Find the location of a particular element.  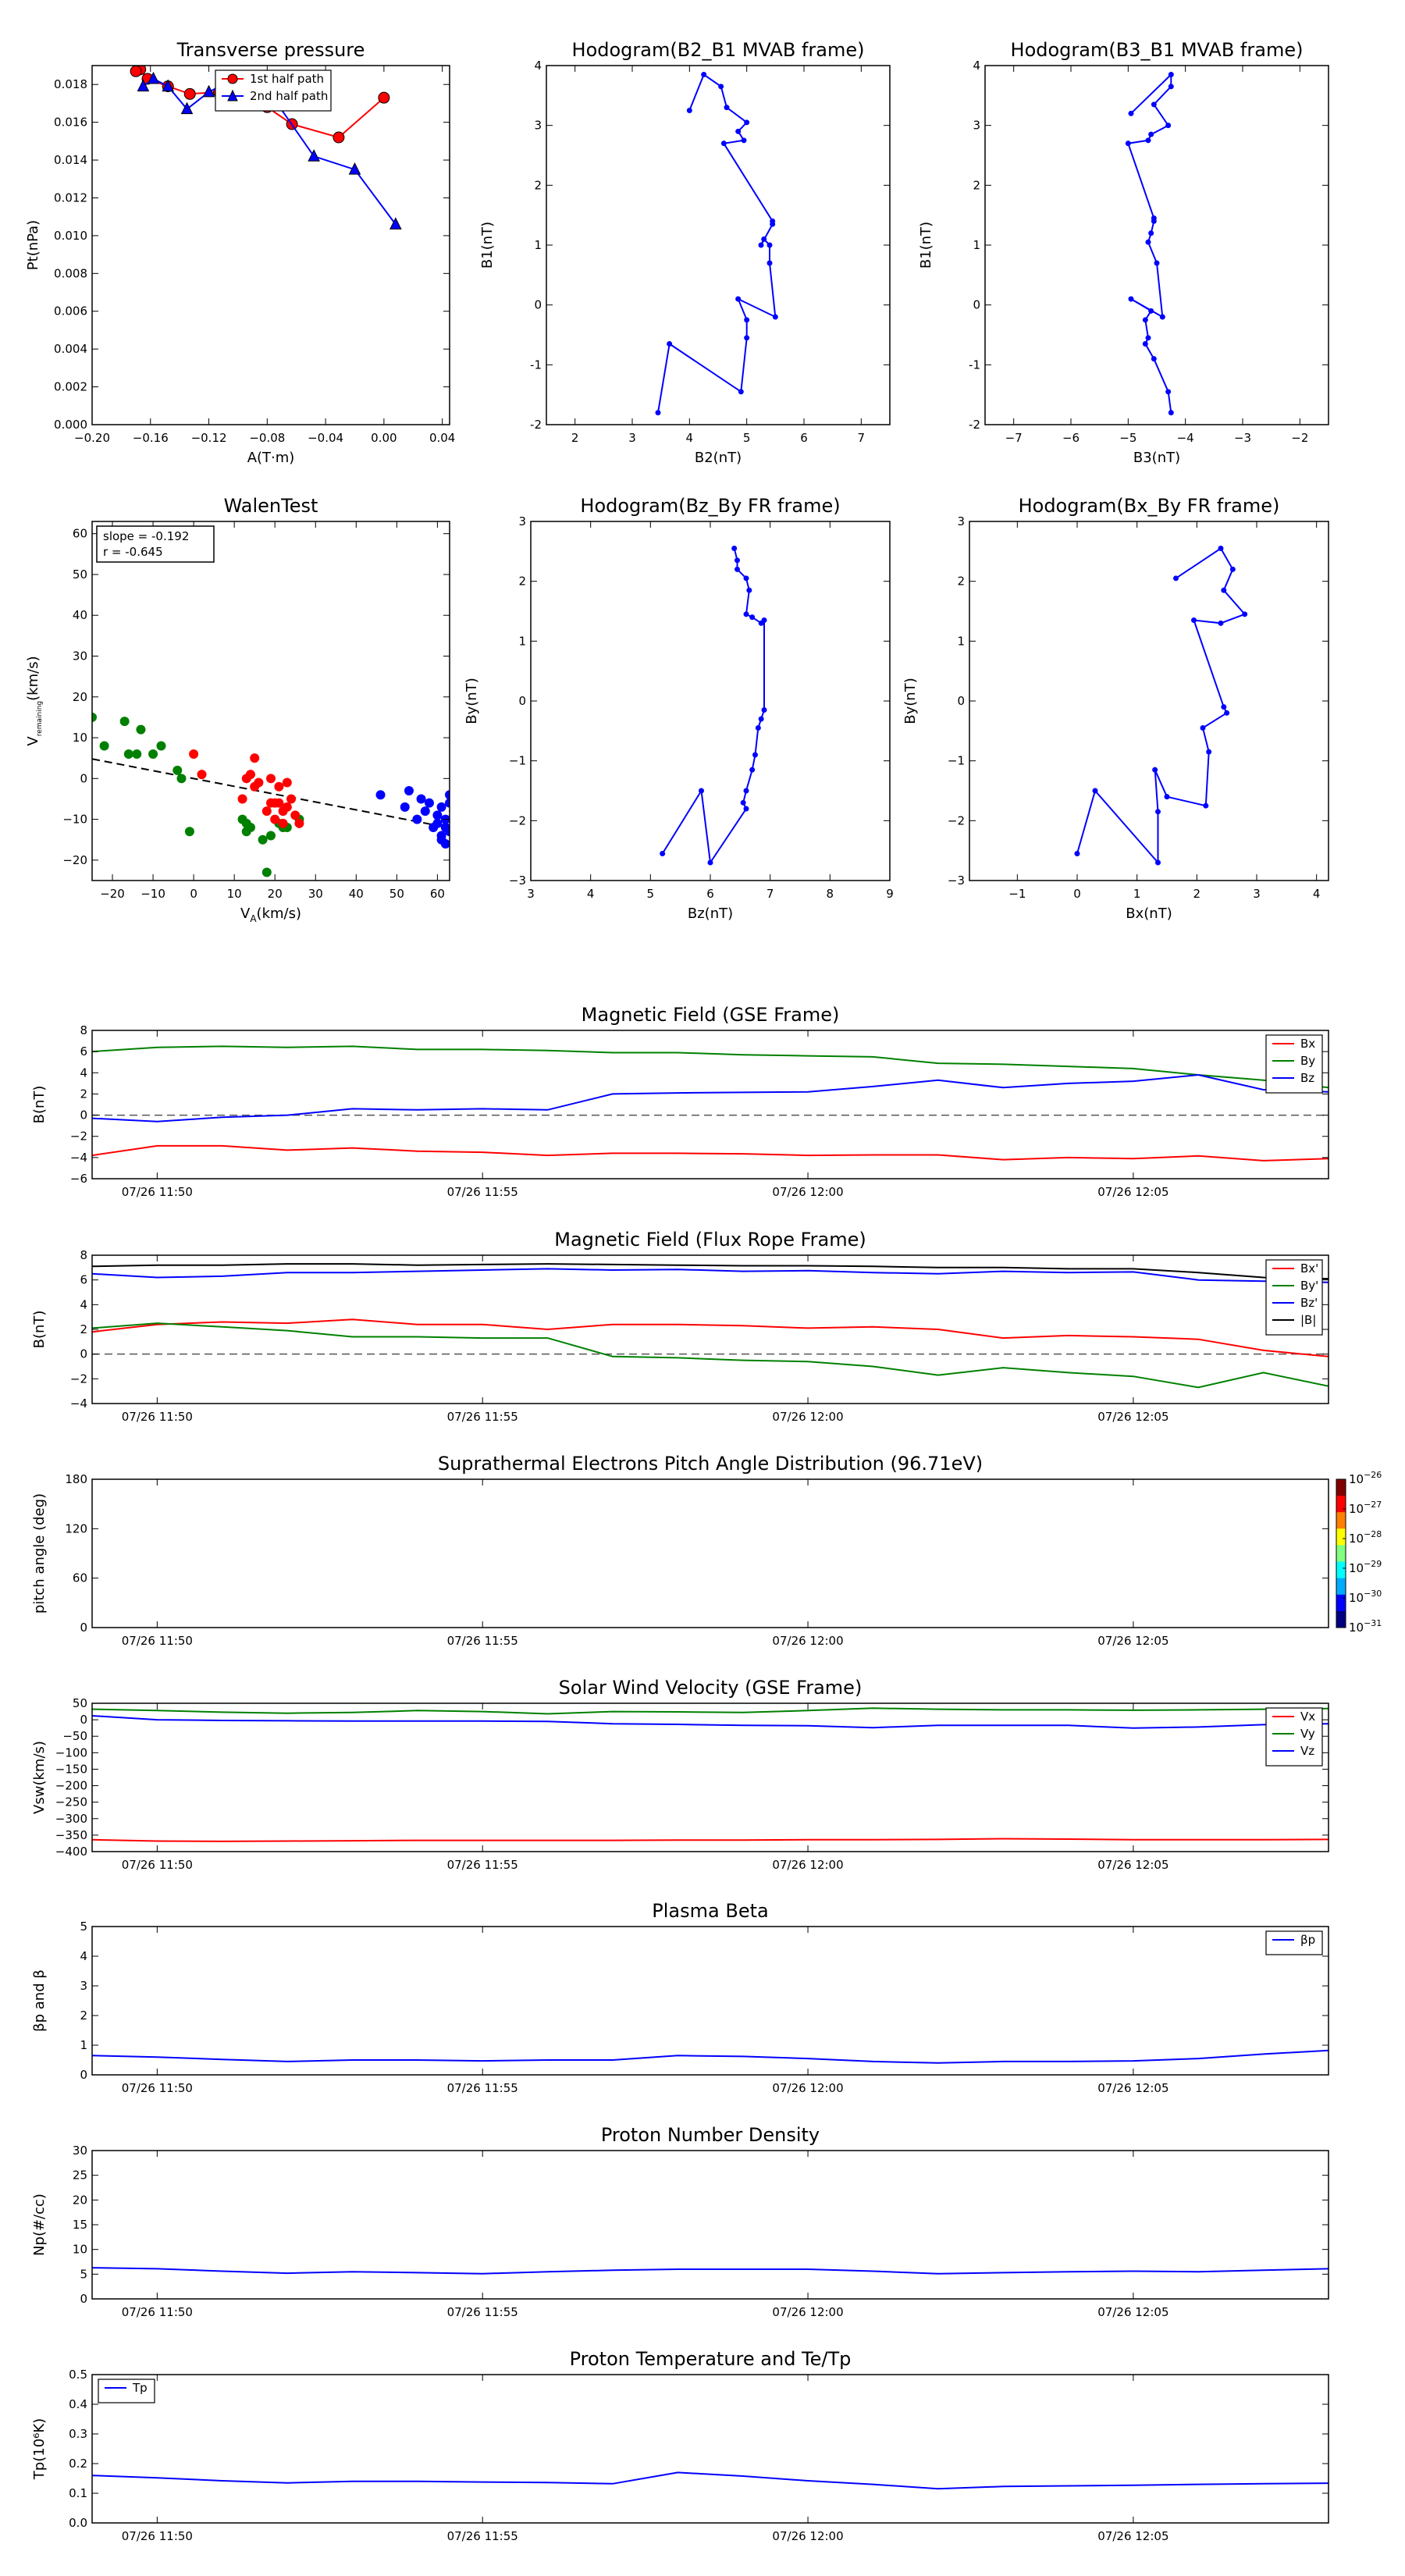

y-tick-label: 0.014 is located at coordinates (71, 160).